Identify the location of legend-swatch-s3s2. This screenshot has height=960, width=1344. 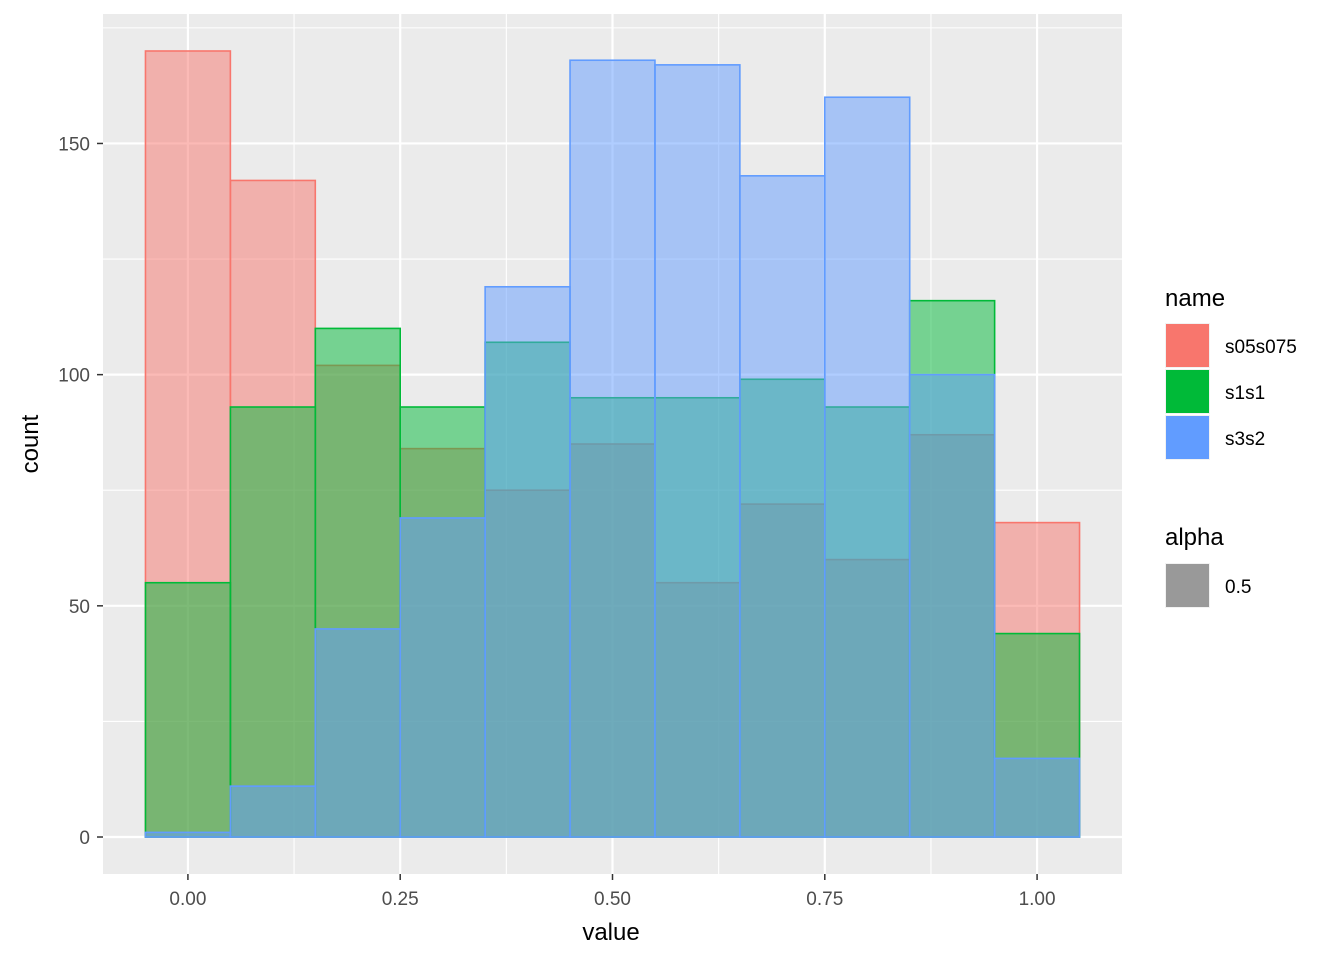
(1187, 437).